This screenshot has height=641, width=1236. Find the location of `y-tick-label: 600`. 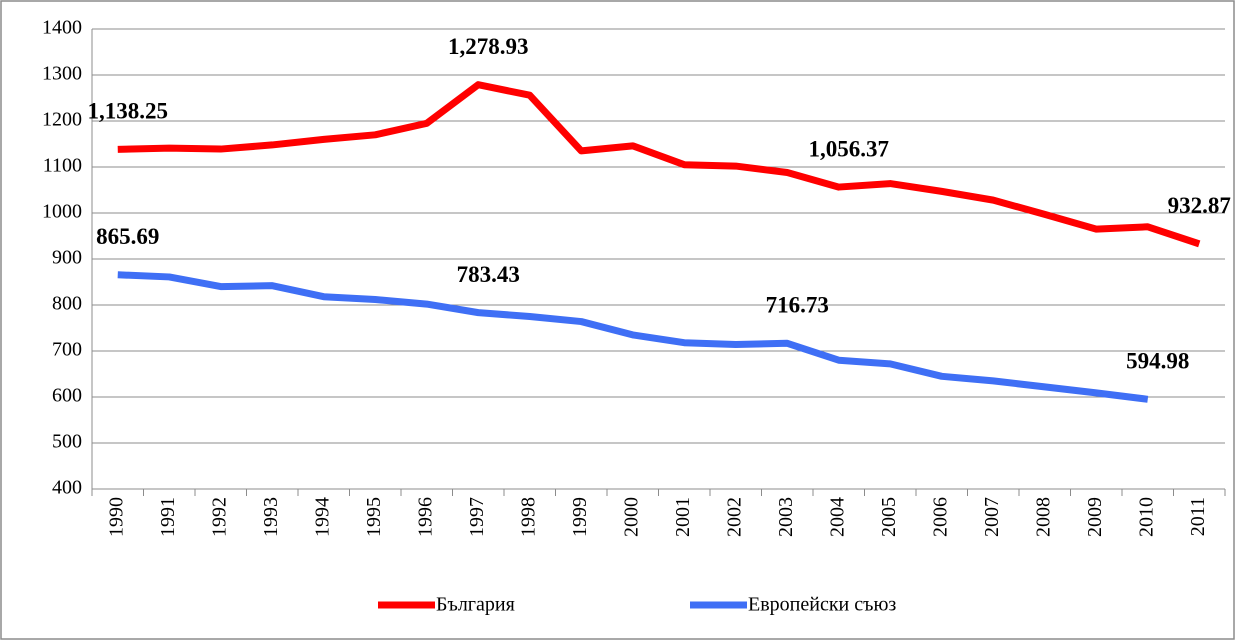

y-tick-label: 600 is located at coordinates (67, 396).